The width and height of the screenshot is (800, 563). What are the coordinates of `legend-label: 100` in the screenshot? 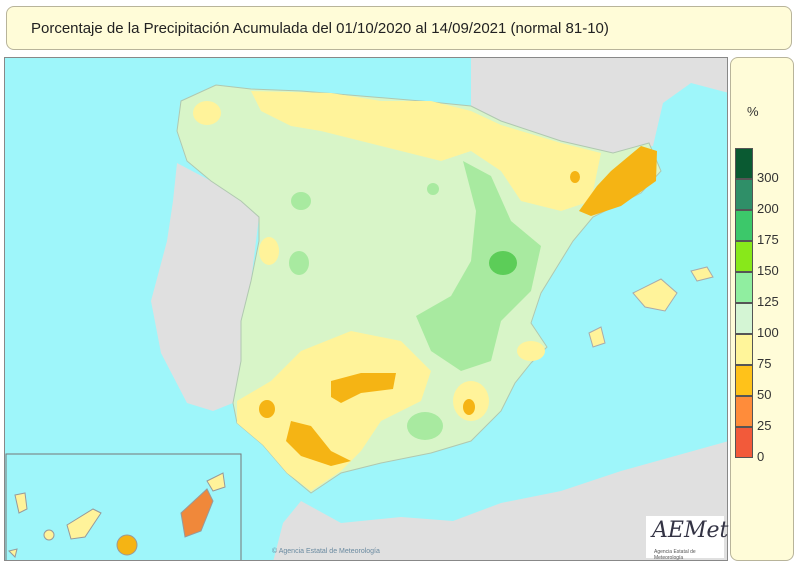 It's located at (768, 332).